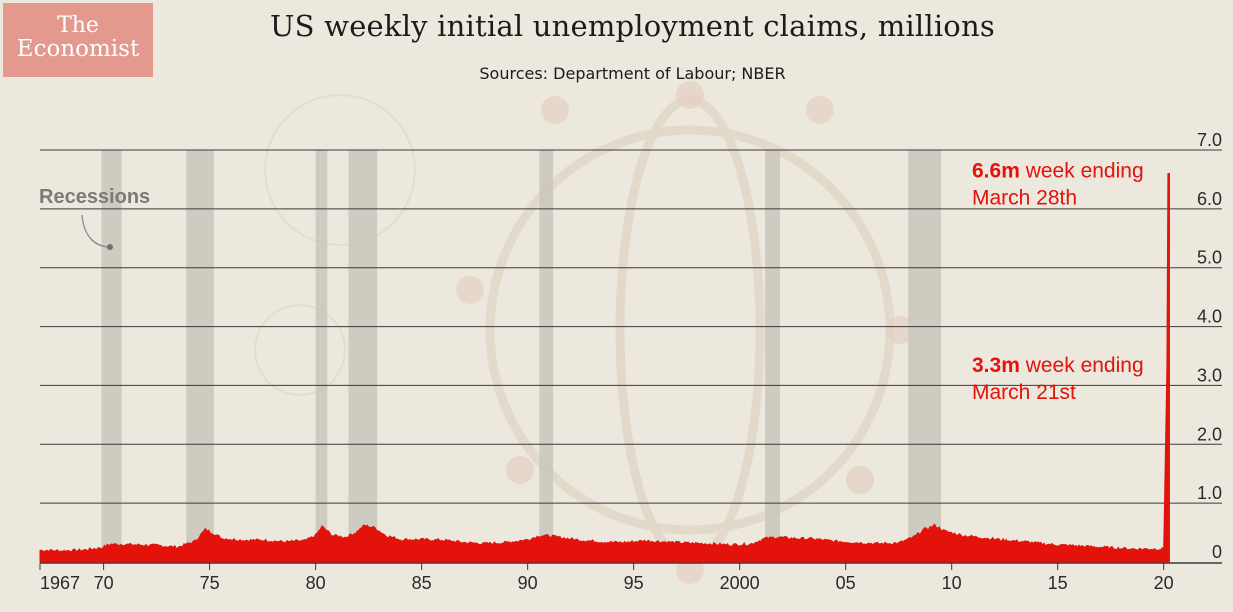 This screenshot has height=612, width=1233. I want to click on chart-source: Sources: Department of Labour; NBER, so click(632, 73).